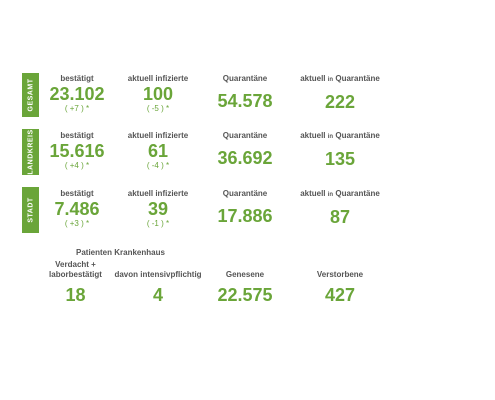  What do you see at coordinates (245, 193) in the screenshot?
I see `stadt-quarantine-label: Quarantäne` at bounding box center [245, 193].